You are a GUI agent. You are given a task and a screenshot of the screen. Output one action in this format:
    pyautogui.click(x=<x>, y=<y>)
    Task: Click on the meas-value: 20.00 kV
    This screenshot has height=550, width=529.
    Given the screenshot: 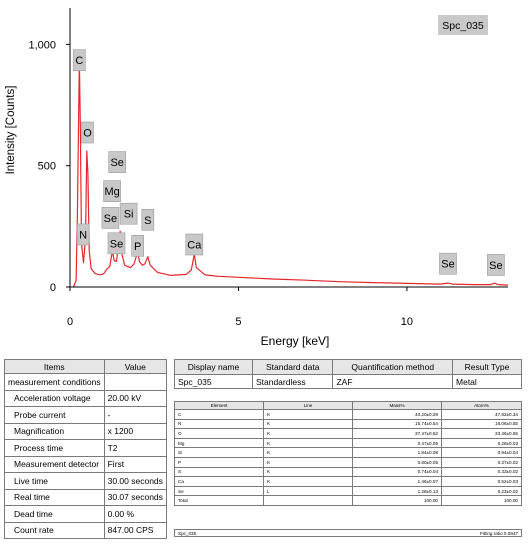 What is the action you would take?
    pyautogui.click(x=135, y=398)
    